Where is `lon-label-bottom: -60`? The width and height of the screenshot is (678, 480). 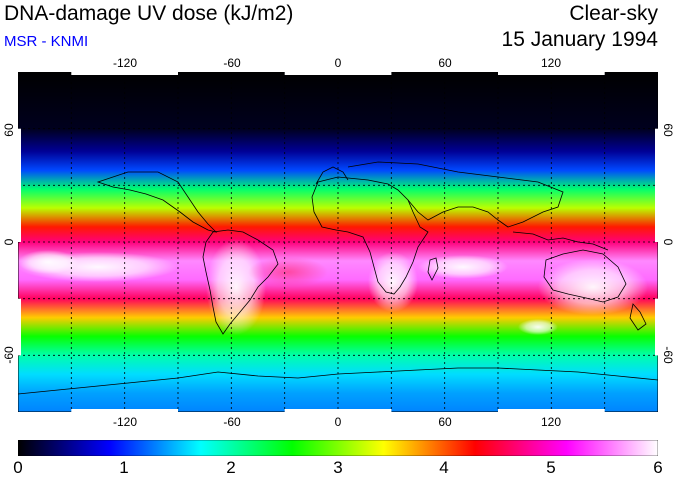
lon-label-bottom: -60 is located at coordinates (232, 422).